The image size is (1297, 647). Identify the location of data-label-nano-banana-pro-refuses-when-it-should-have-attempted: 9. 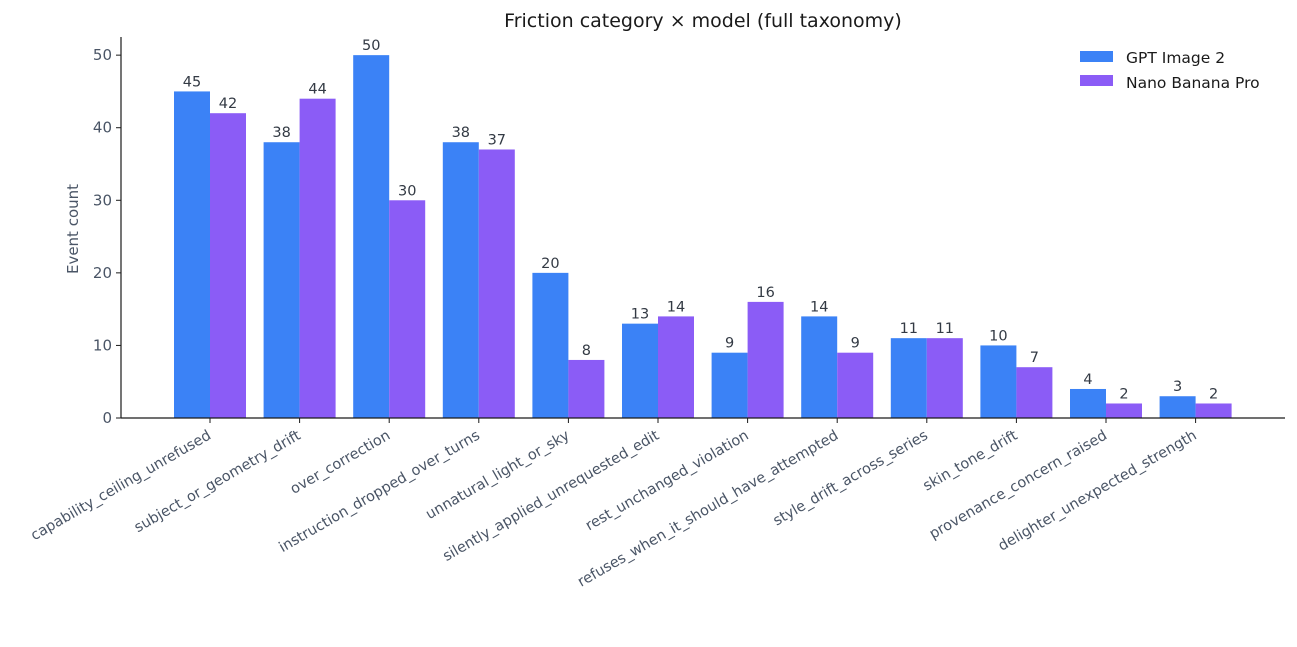
(855, 344).